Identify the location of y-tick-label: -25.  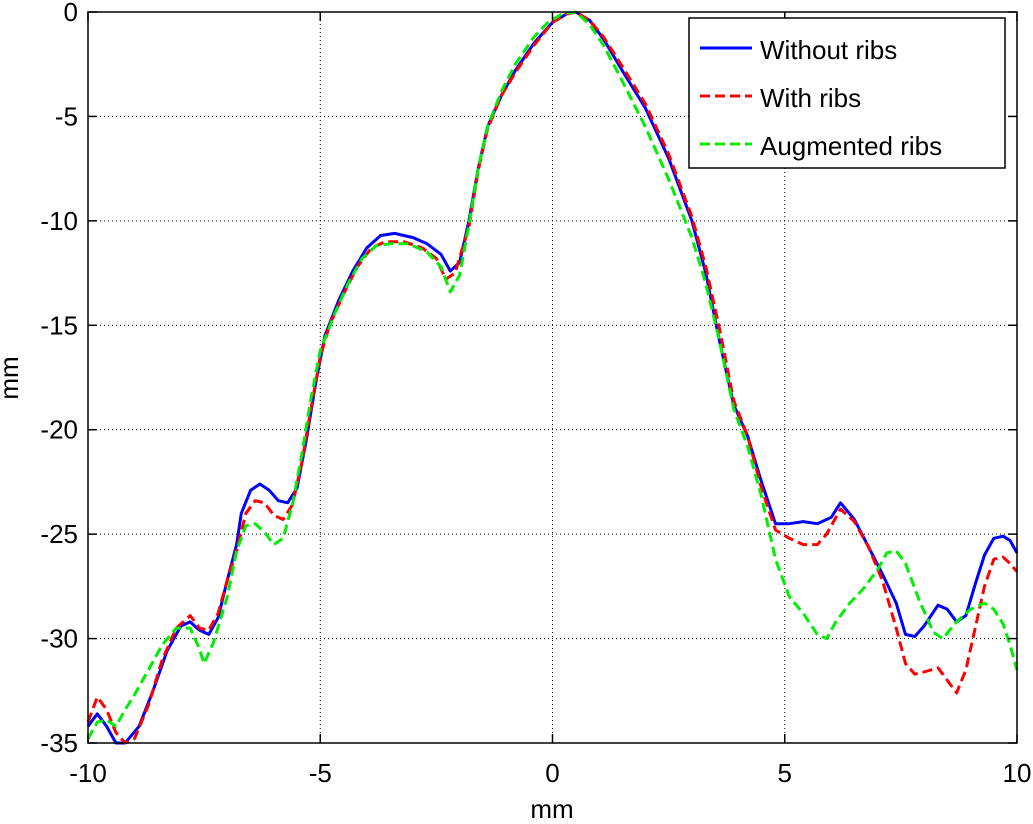
(59, 534).